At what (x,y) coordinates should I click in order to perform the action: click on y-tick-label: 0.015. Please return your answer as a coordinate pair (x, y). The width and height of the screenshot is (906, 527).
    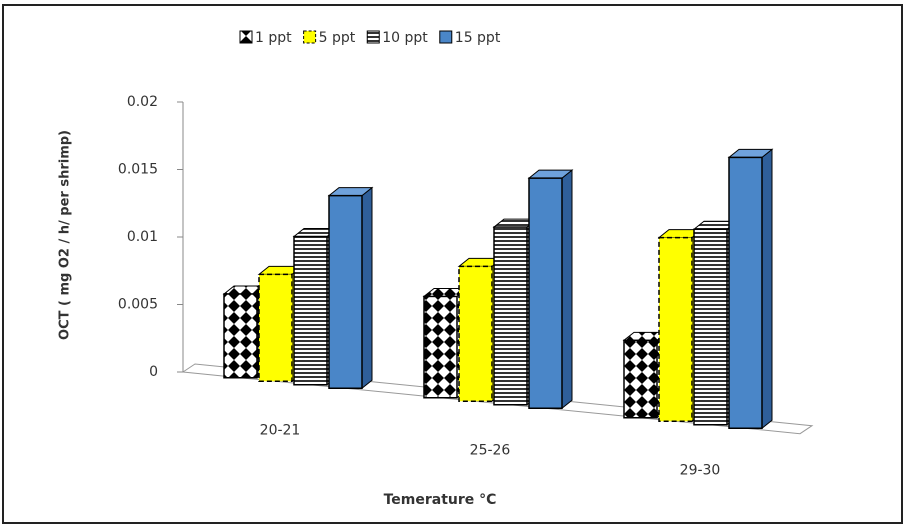
    Looking at the image, I should click on (138, 170).